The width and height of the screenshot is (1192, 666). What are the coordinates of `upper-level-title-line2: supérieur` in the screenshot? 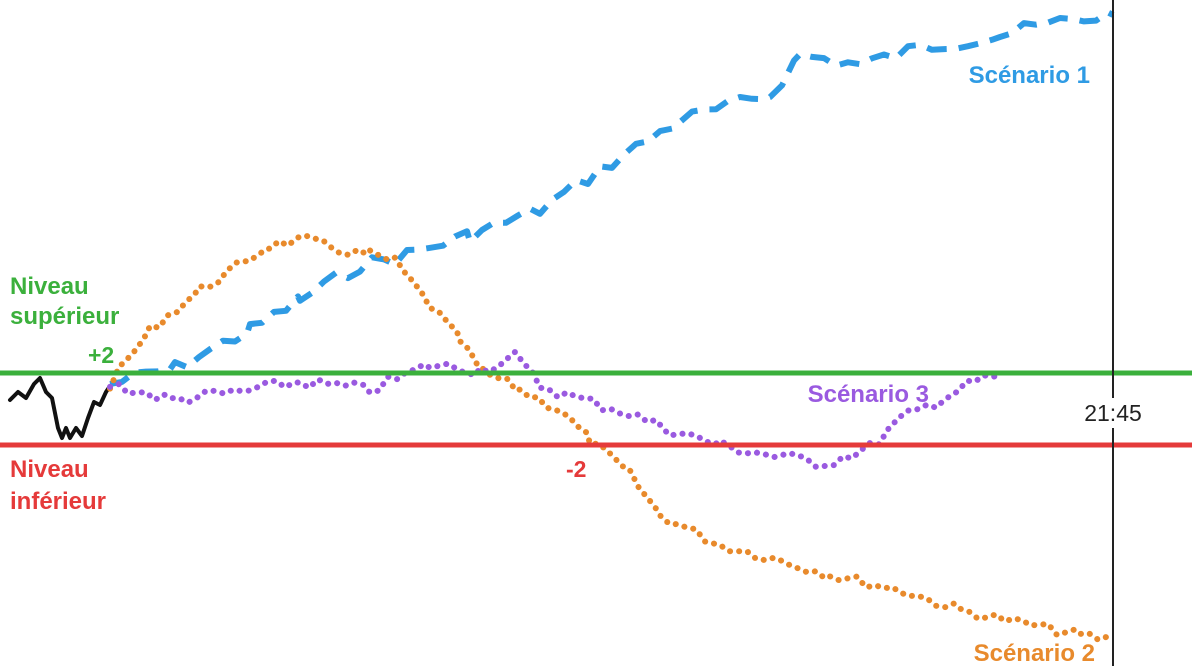 It's located at (64, 316).